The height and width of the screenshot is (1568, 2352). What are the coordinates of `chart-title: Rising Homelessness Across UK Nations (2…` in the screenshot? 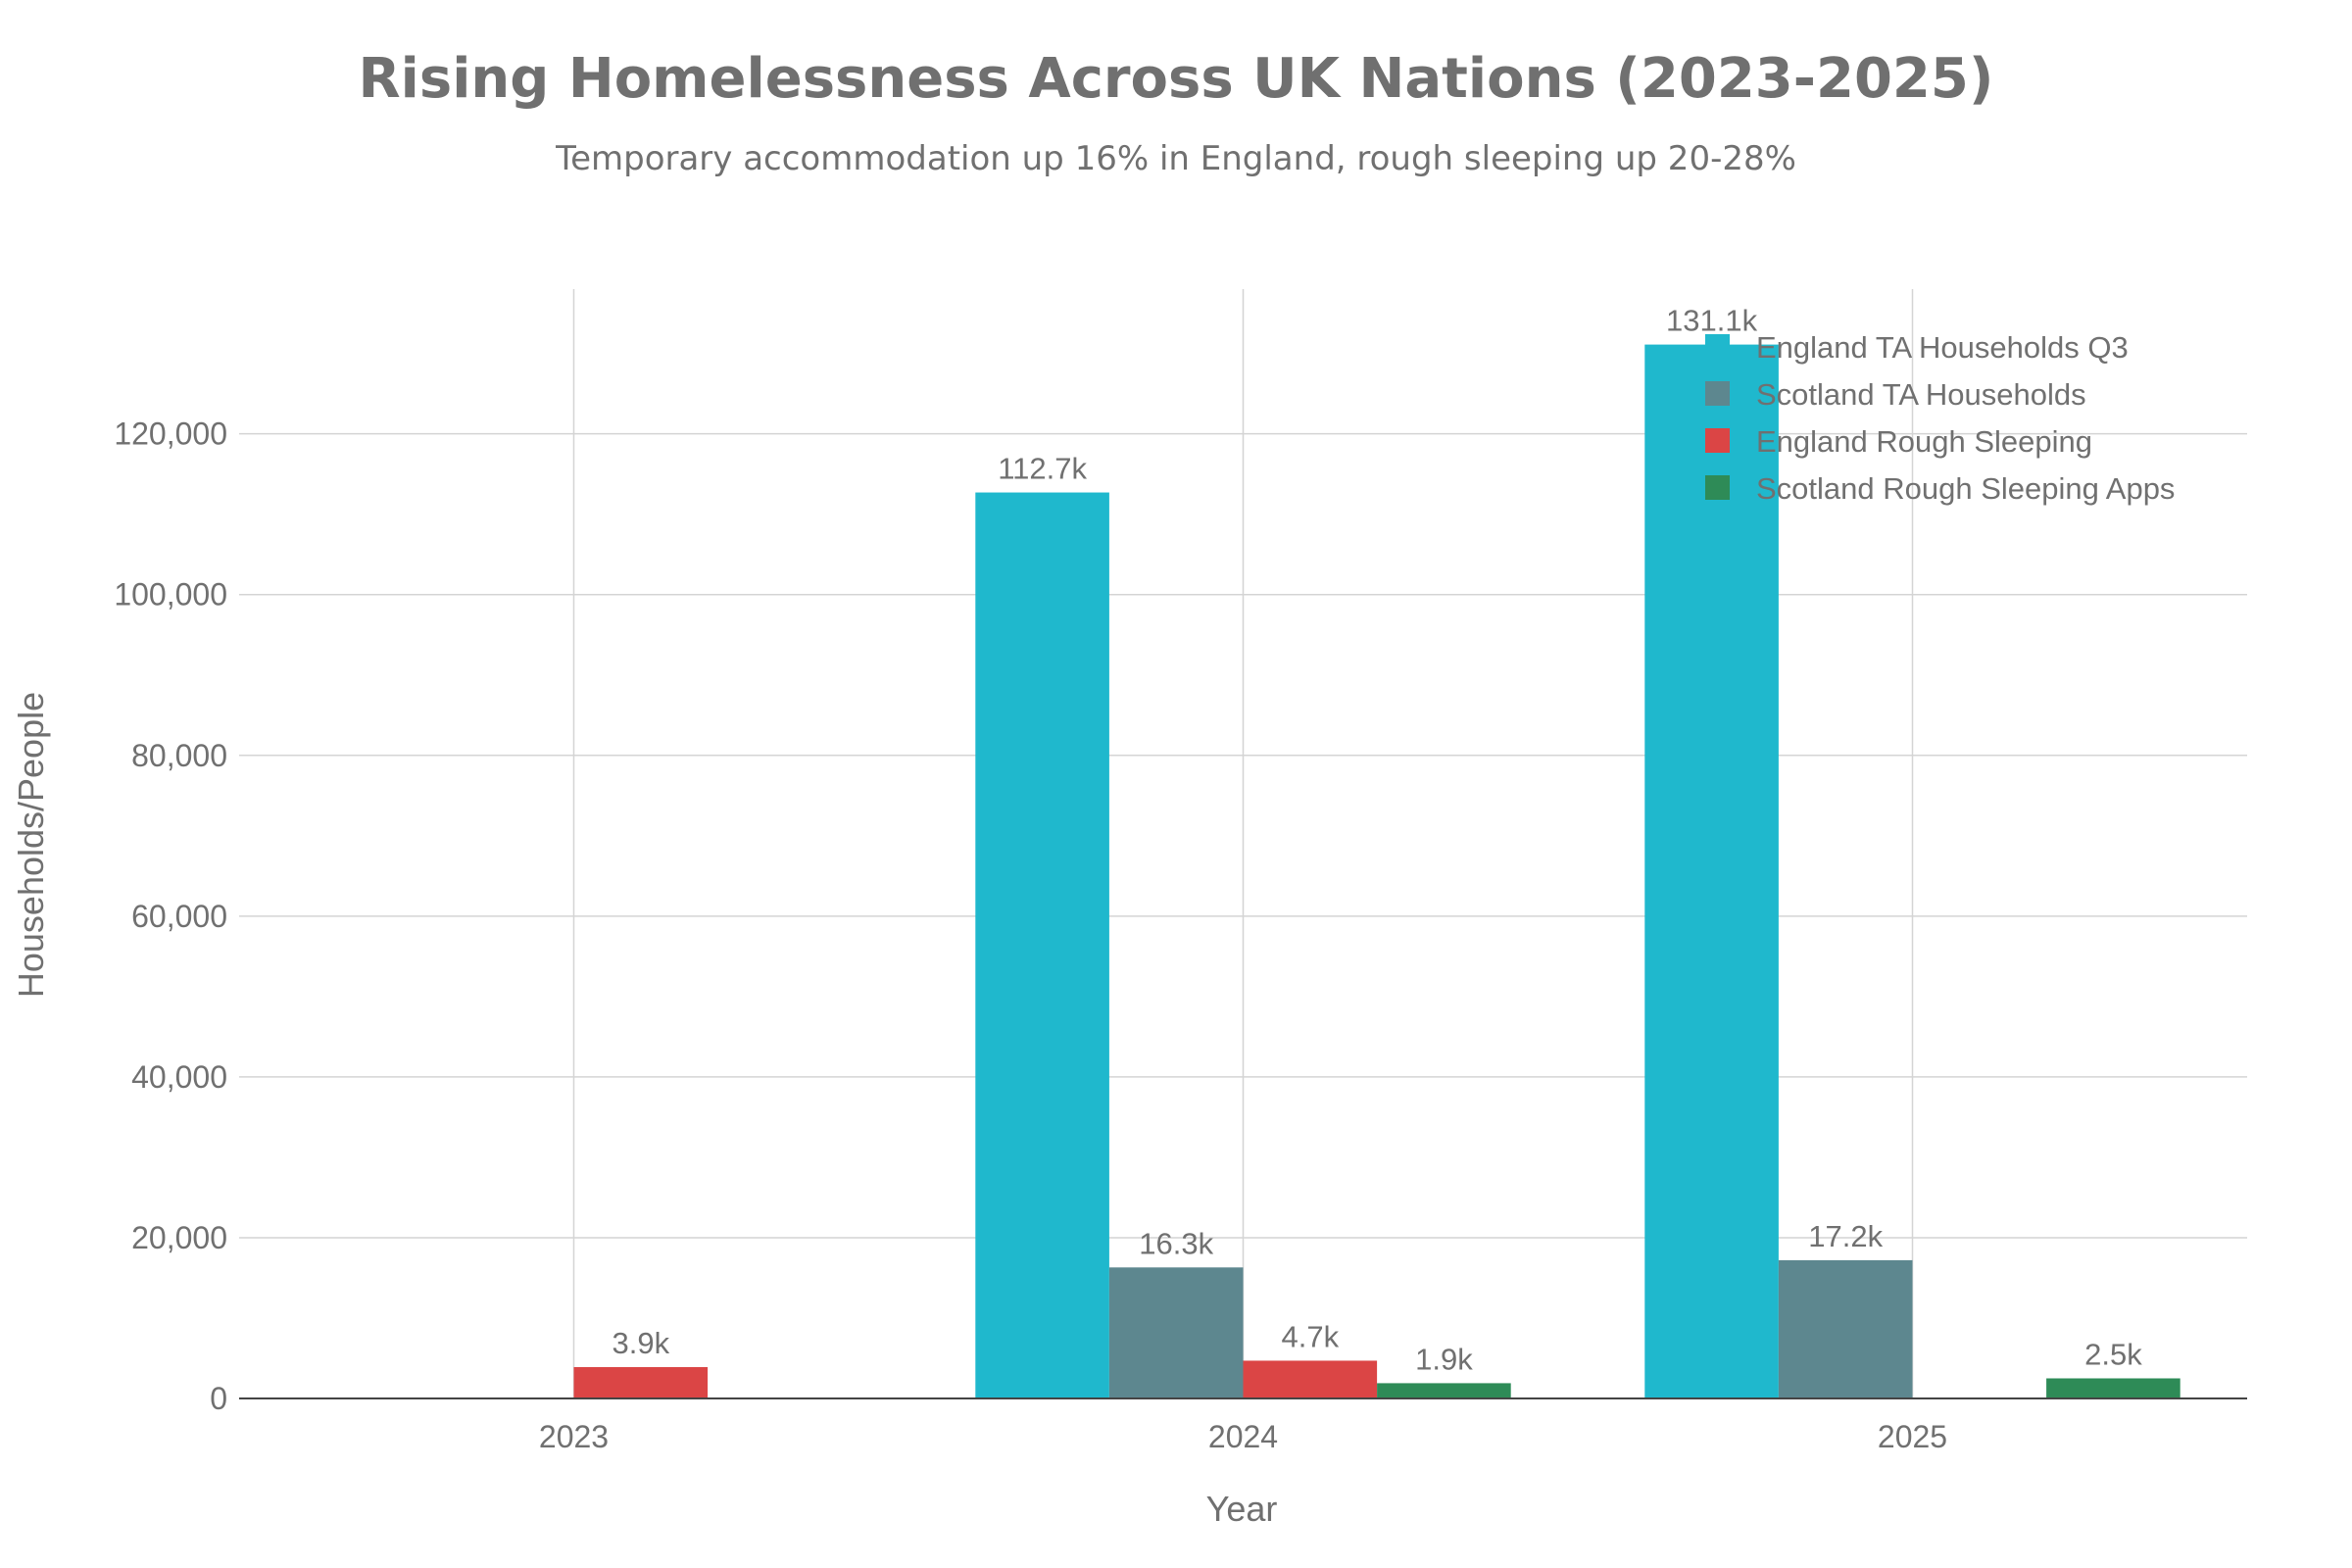 It's located at (1176, 79).